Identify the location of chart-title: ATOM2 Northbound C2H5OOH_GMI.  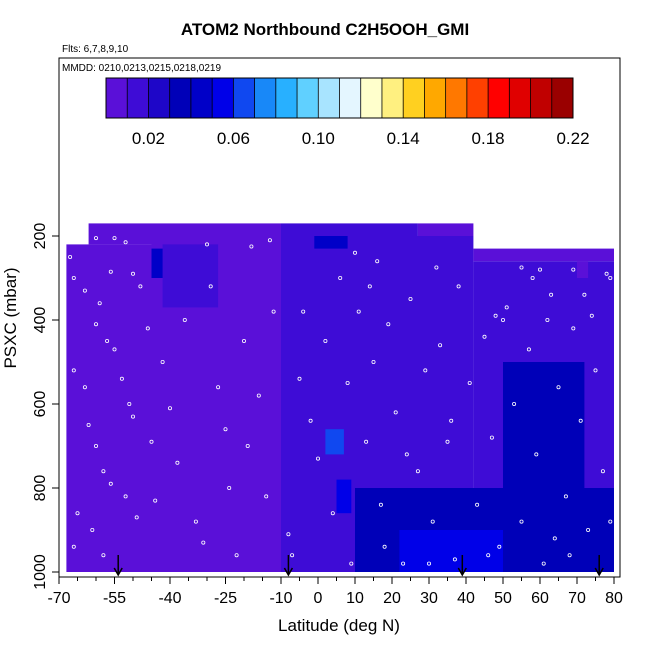
(325, 29).